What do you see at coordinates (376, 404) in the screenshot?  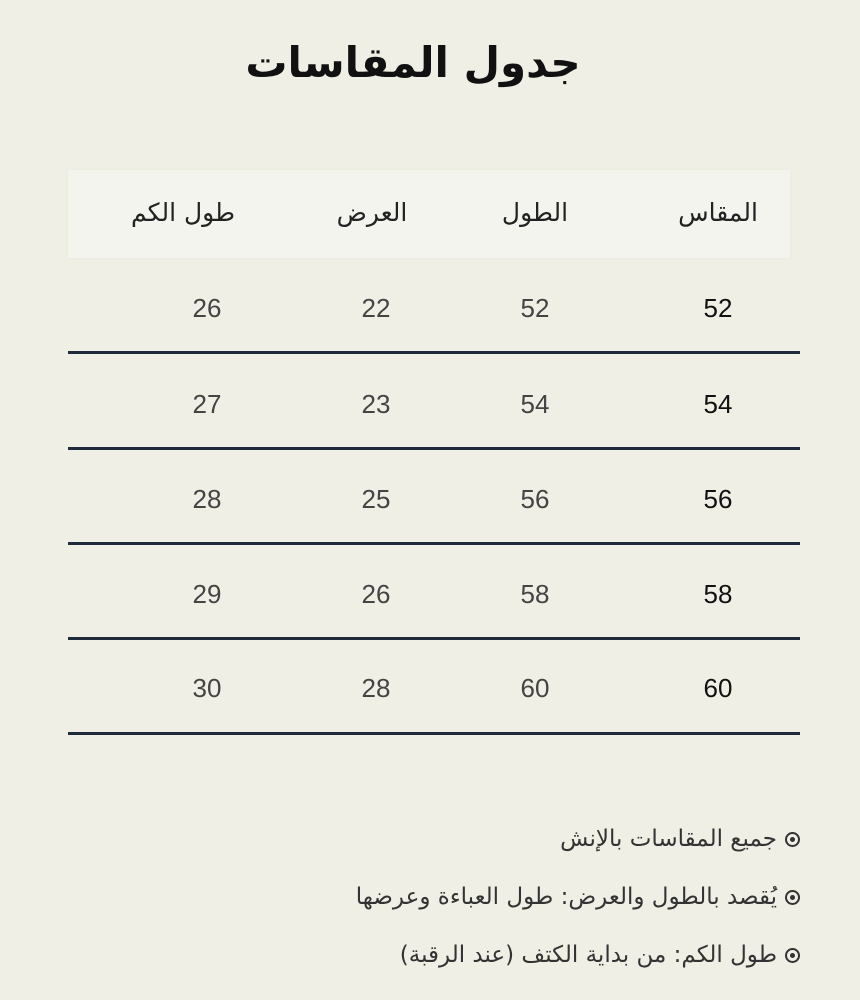 I see `cell-width: 23` at bounding box center [376, 404].